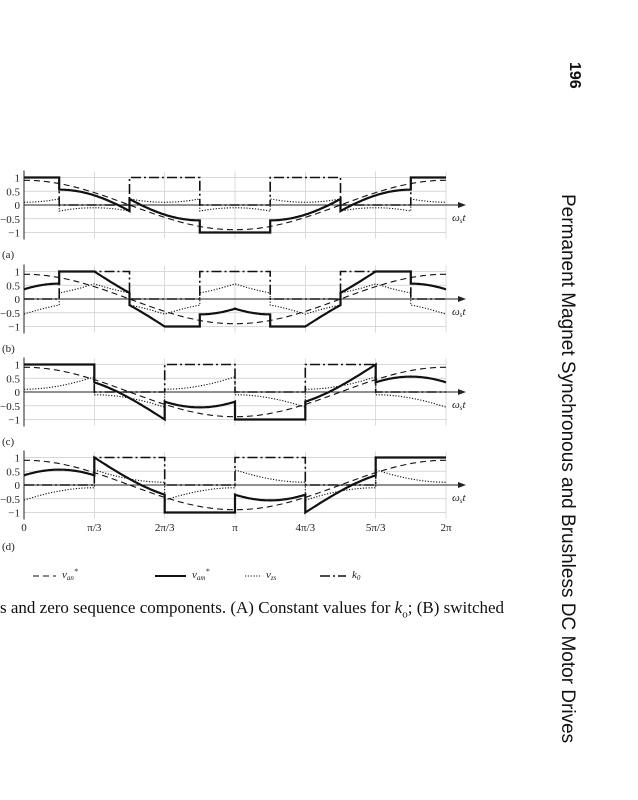 This screenshot has width=638, height=800. Describe the element at coordinates (200, 574) in the screenshot. I see `legend-label: vam*` at that location.